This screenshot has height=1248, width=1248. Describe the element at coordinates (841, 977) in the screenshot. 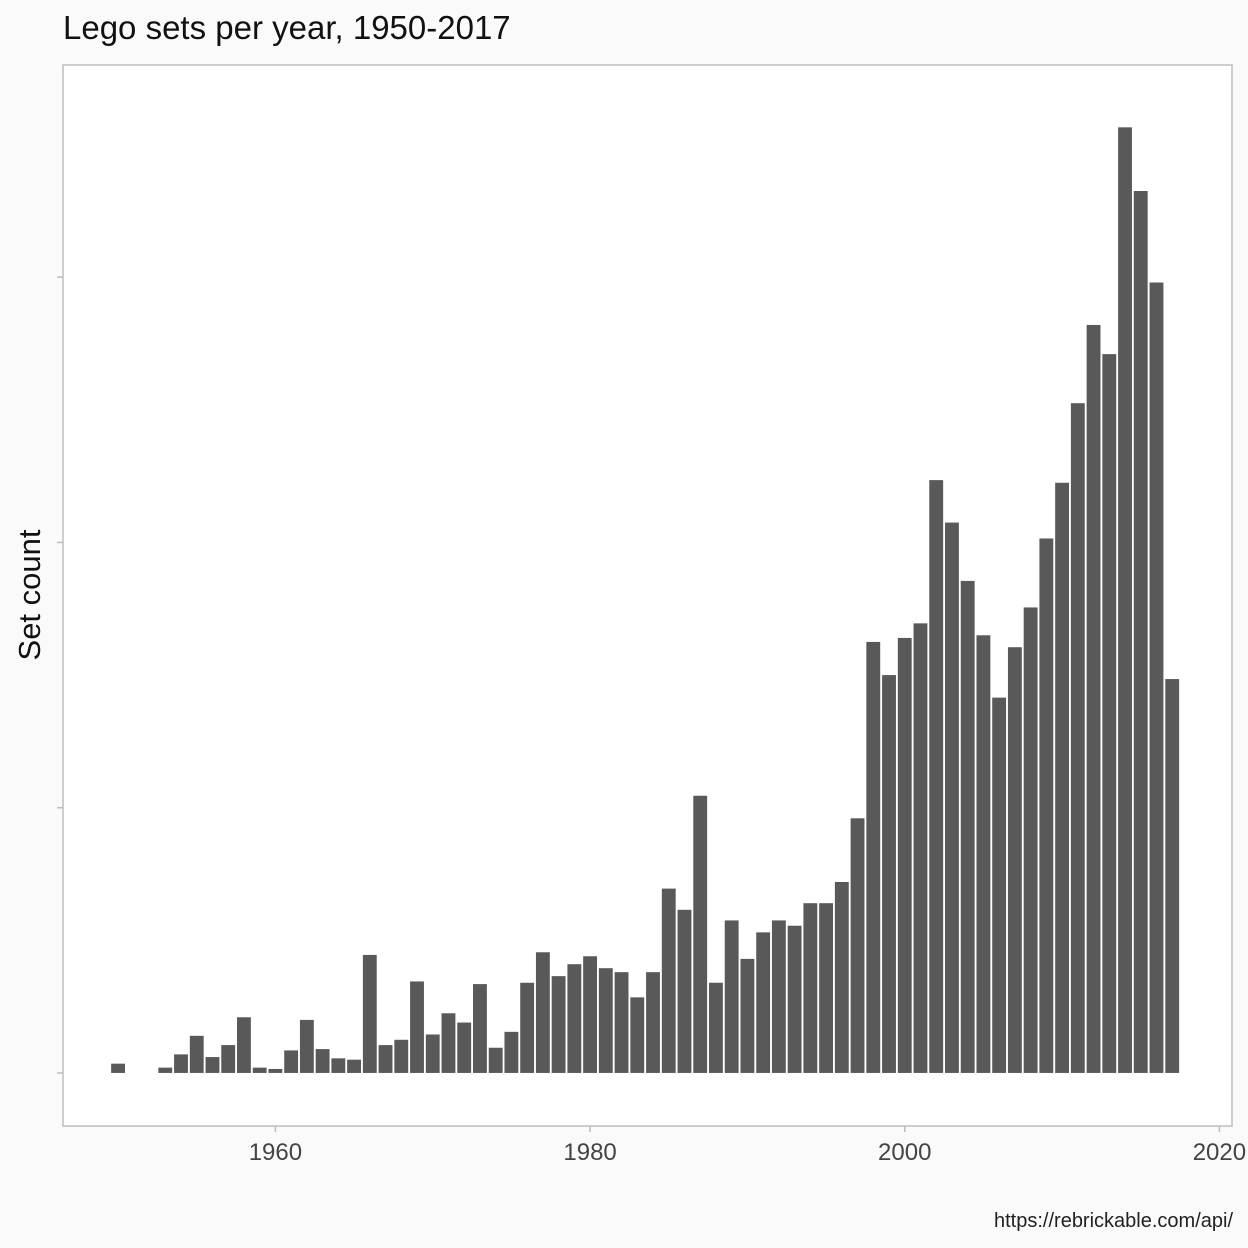

I see `bar-1996` at that location.